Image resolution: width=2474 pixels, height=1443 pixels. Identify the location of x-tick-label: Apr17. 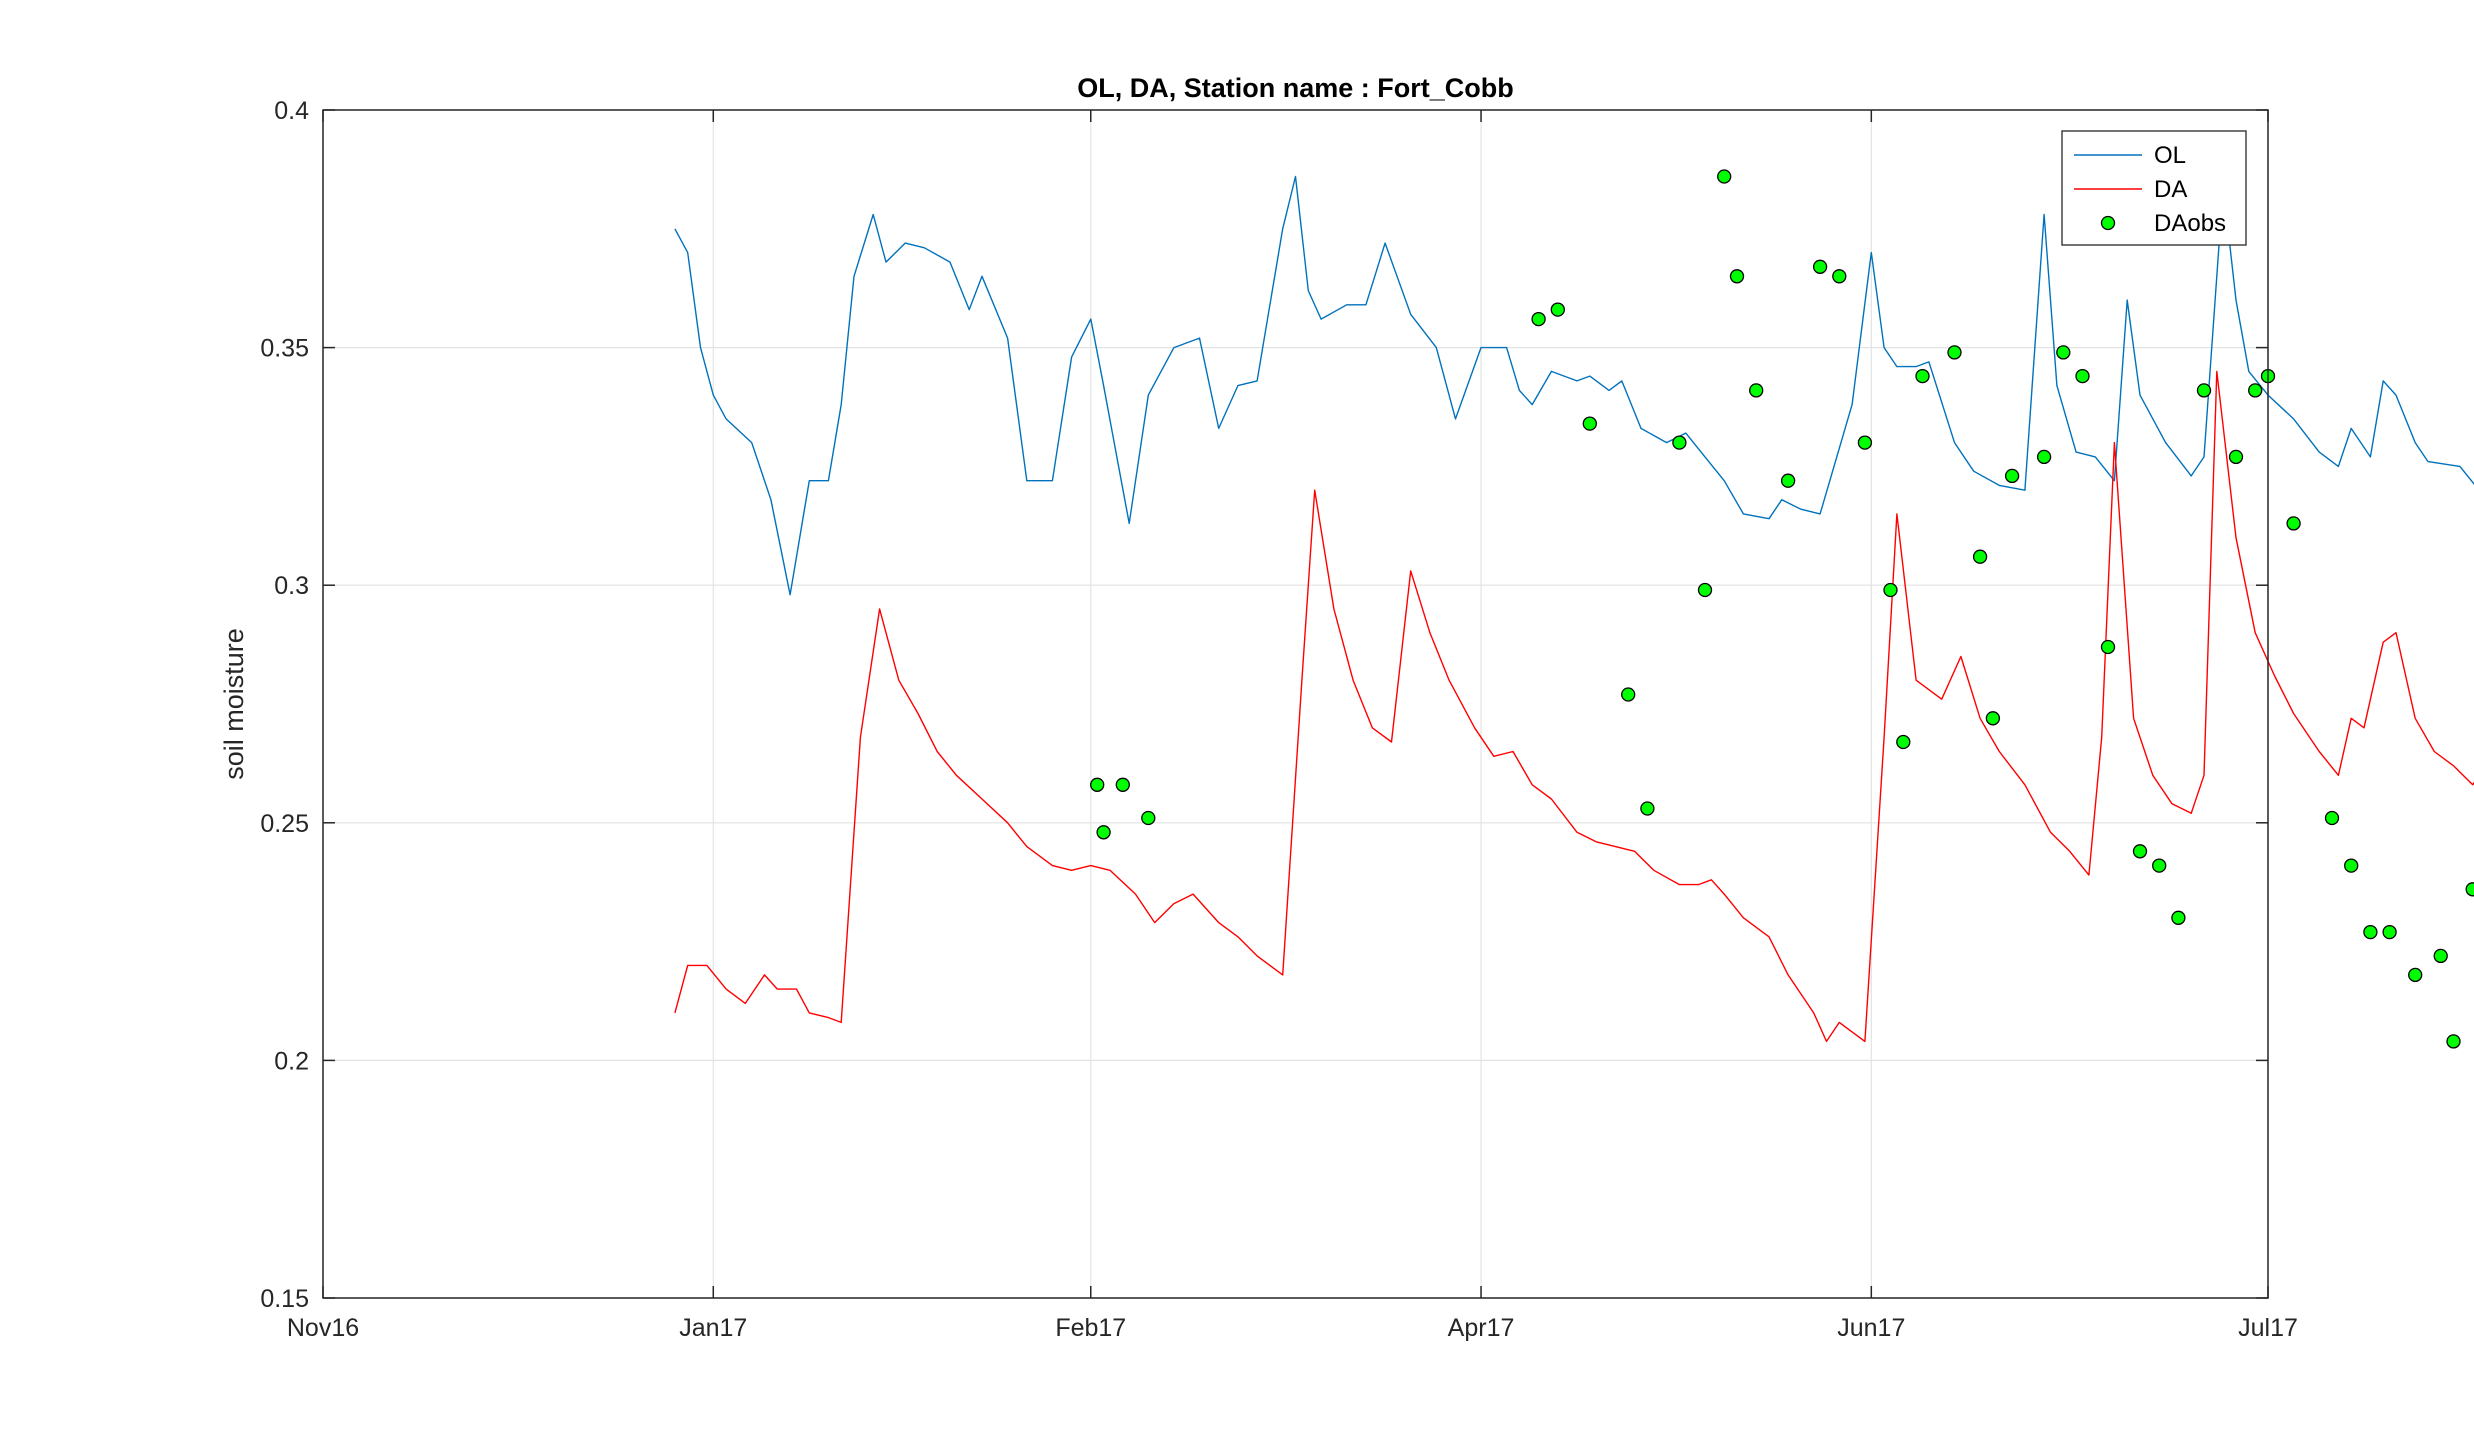
(1481, 1328).